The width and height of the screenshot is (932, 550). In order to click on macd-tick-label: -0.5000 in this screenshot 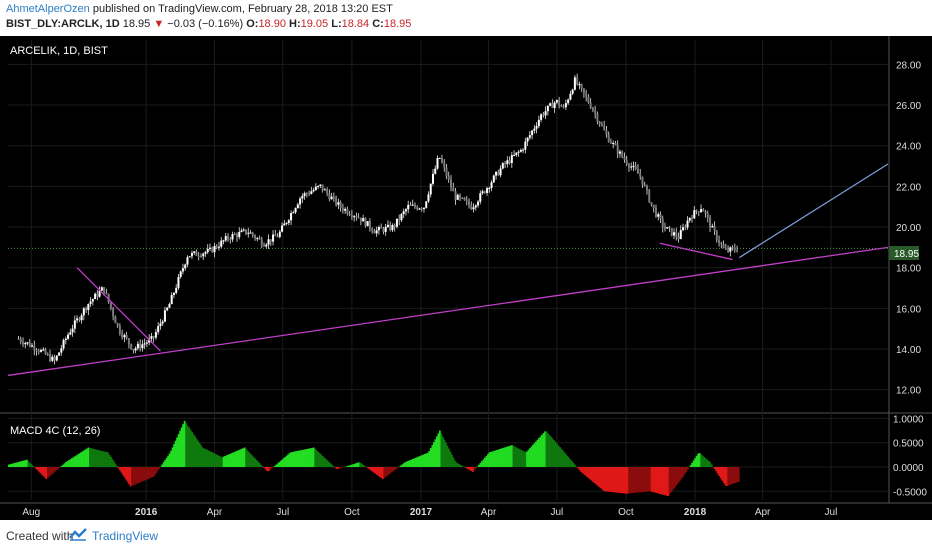, I will do `click(910, 492)`.